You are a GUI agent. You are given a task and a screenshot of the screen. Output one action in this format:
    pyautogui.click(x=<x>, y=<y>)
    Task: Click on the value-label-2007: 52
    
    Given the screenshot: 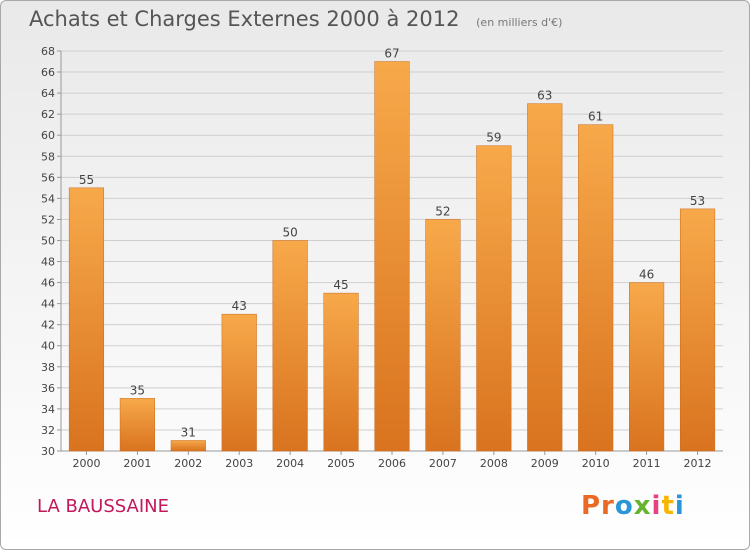 What is the action you would take?
    pyautogui.click(x=442, y=211)
    